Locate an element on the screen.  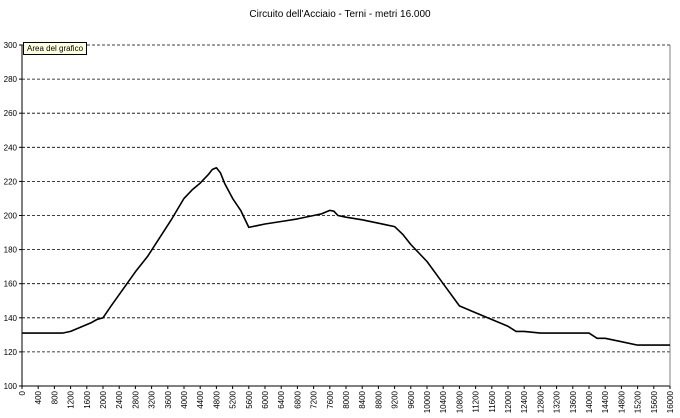
x-tick-label-12400: 12400 is located at coordinates (524, 401).